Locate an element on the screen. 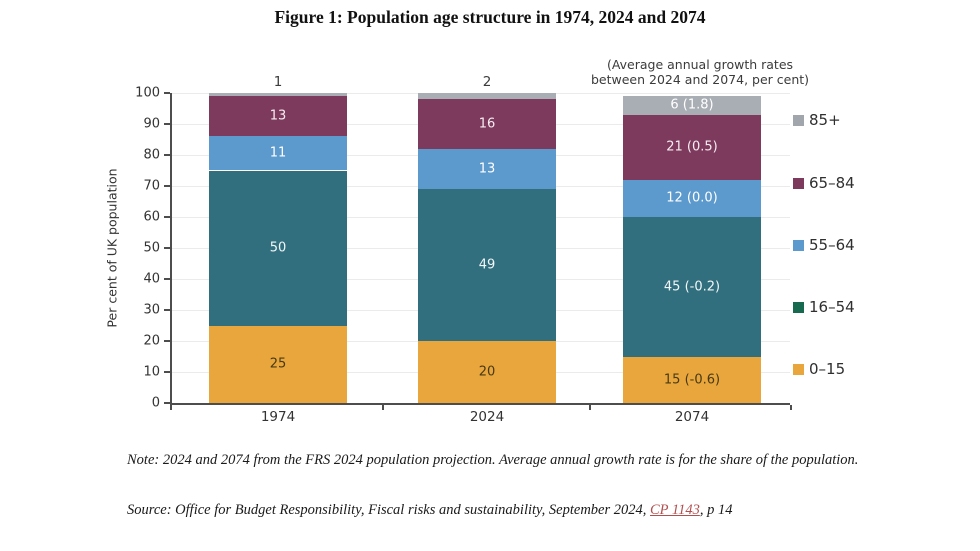 The image size is (980, 551). x-axis-category-label-2074: 2074 is located at coordinates (692, 417).